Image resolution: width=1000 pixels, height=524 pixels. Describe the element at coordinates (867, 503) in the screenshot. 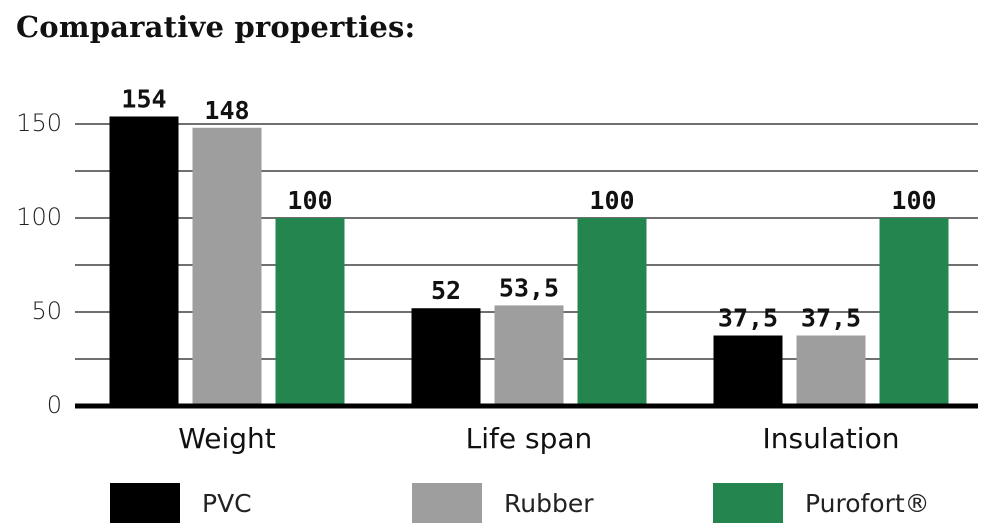

I see `legend-label: Purofort®` at that location.